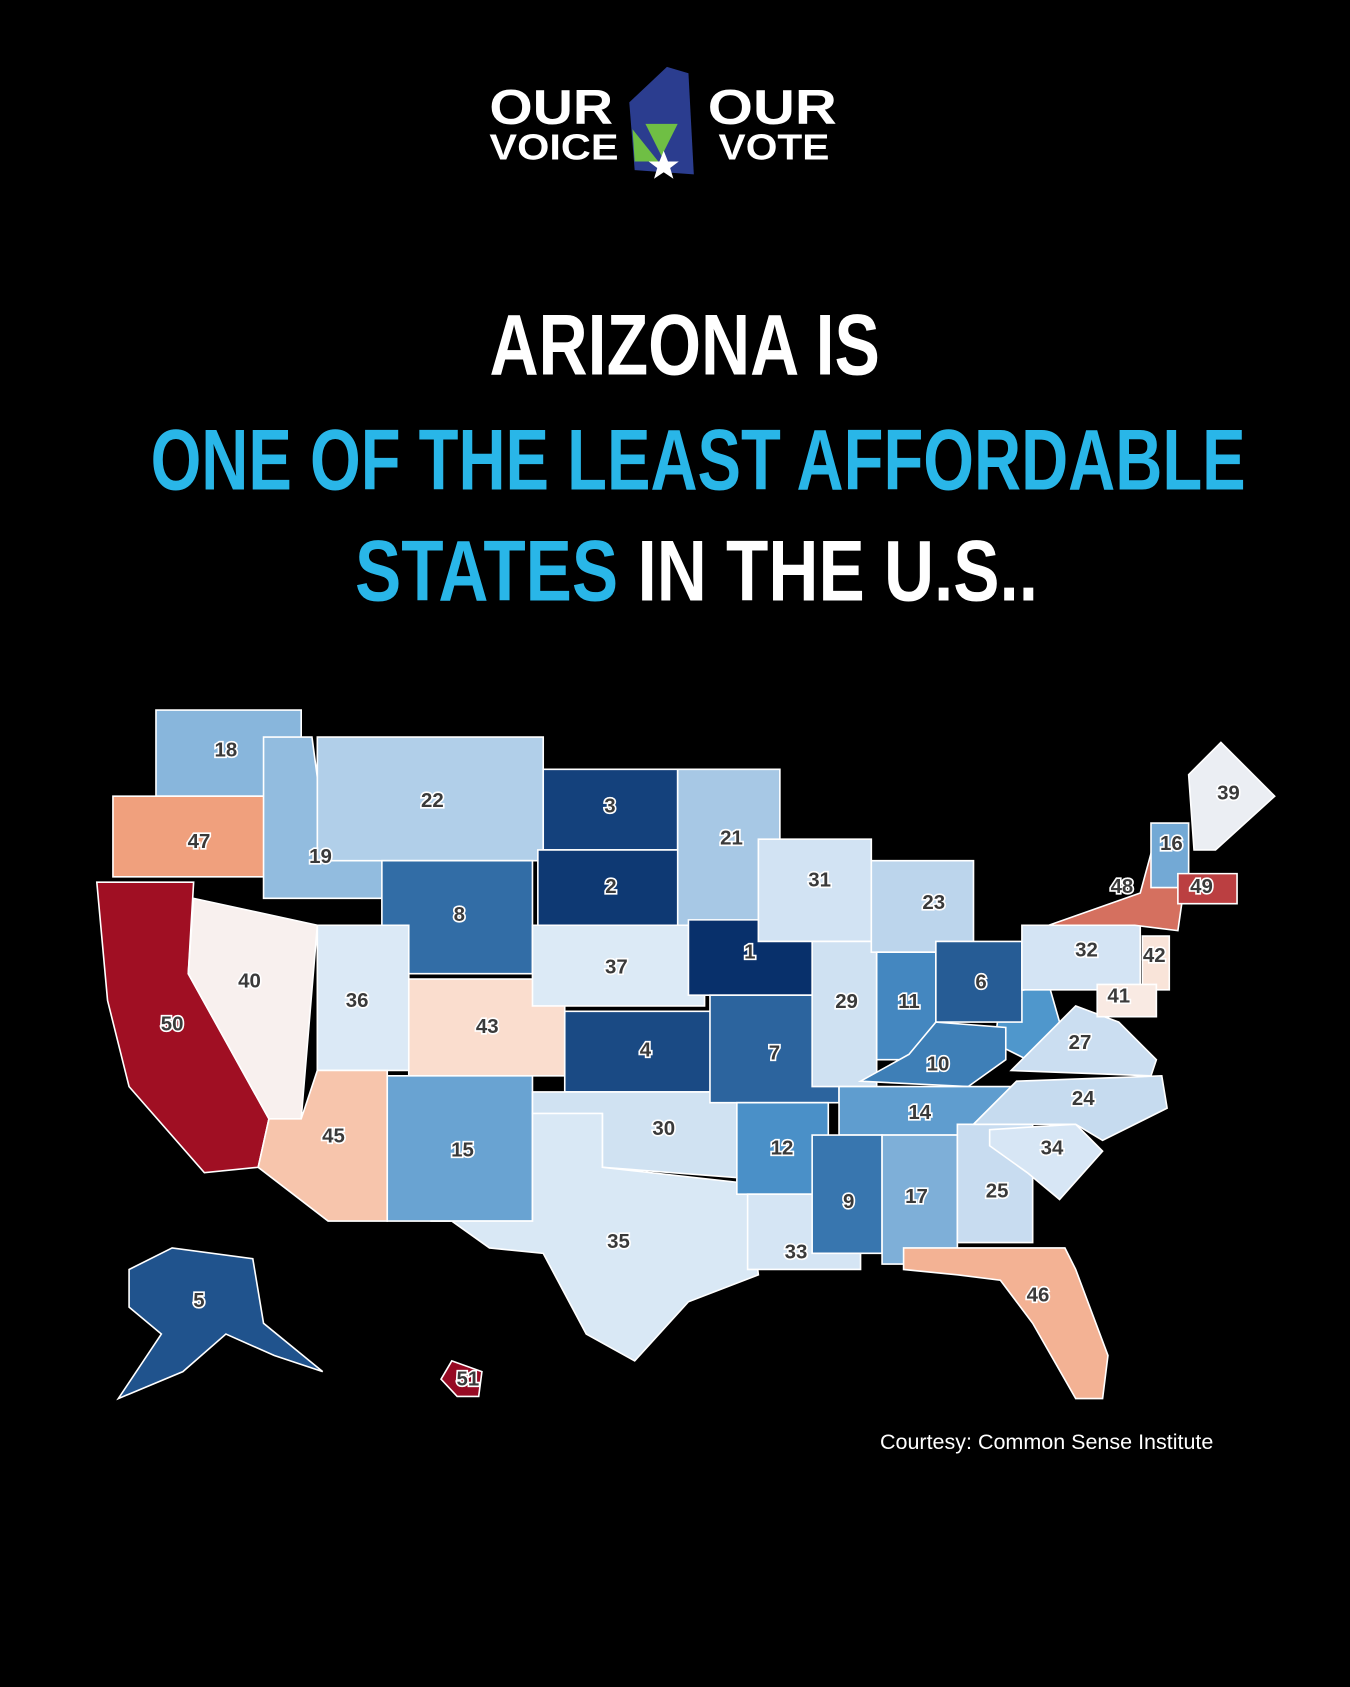 The height and width of the screenshot is (1687, 1350). I want to click on state-rank: 48, so click(1122, 887).